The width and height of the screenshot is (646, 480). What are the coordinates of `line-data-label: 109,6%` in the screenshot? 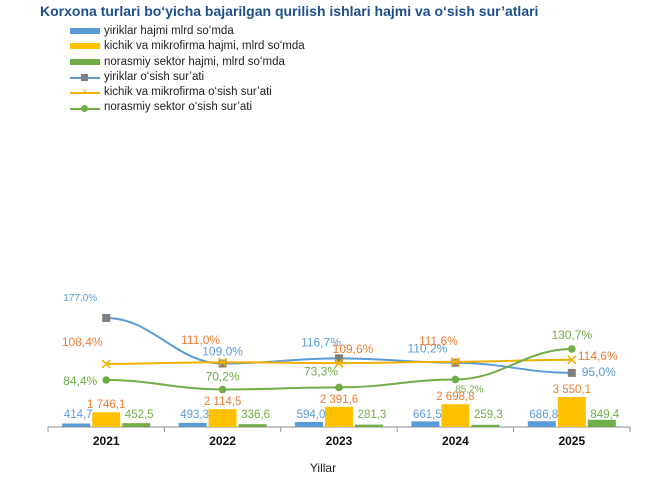 It's located at (353, 349).